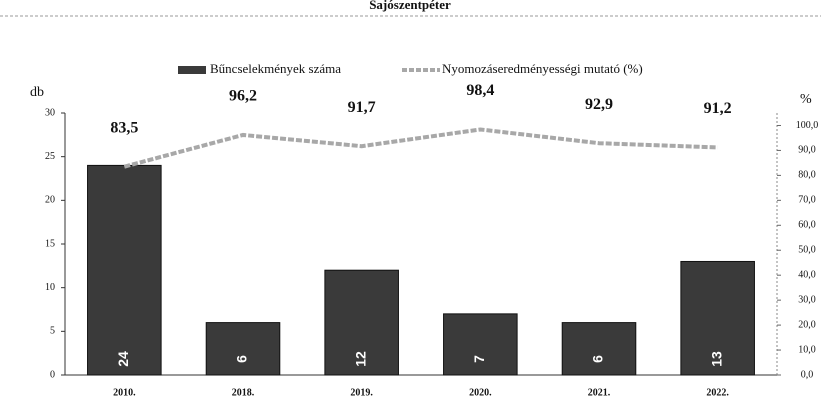 This screenshot has height=415, width=821. I want to click on y2-tick-label: 70,0, so click(807, 200).